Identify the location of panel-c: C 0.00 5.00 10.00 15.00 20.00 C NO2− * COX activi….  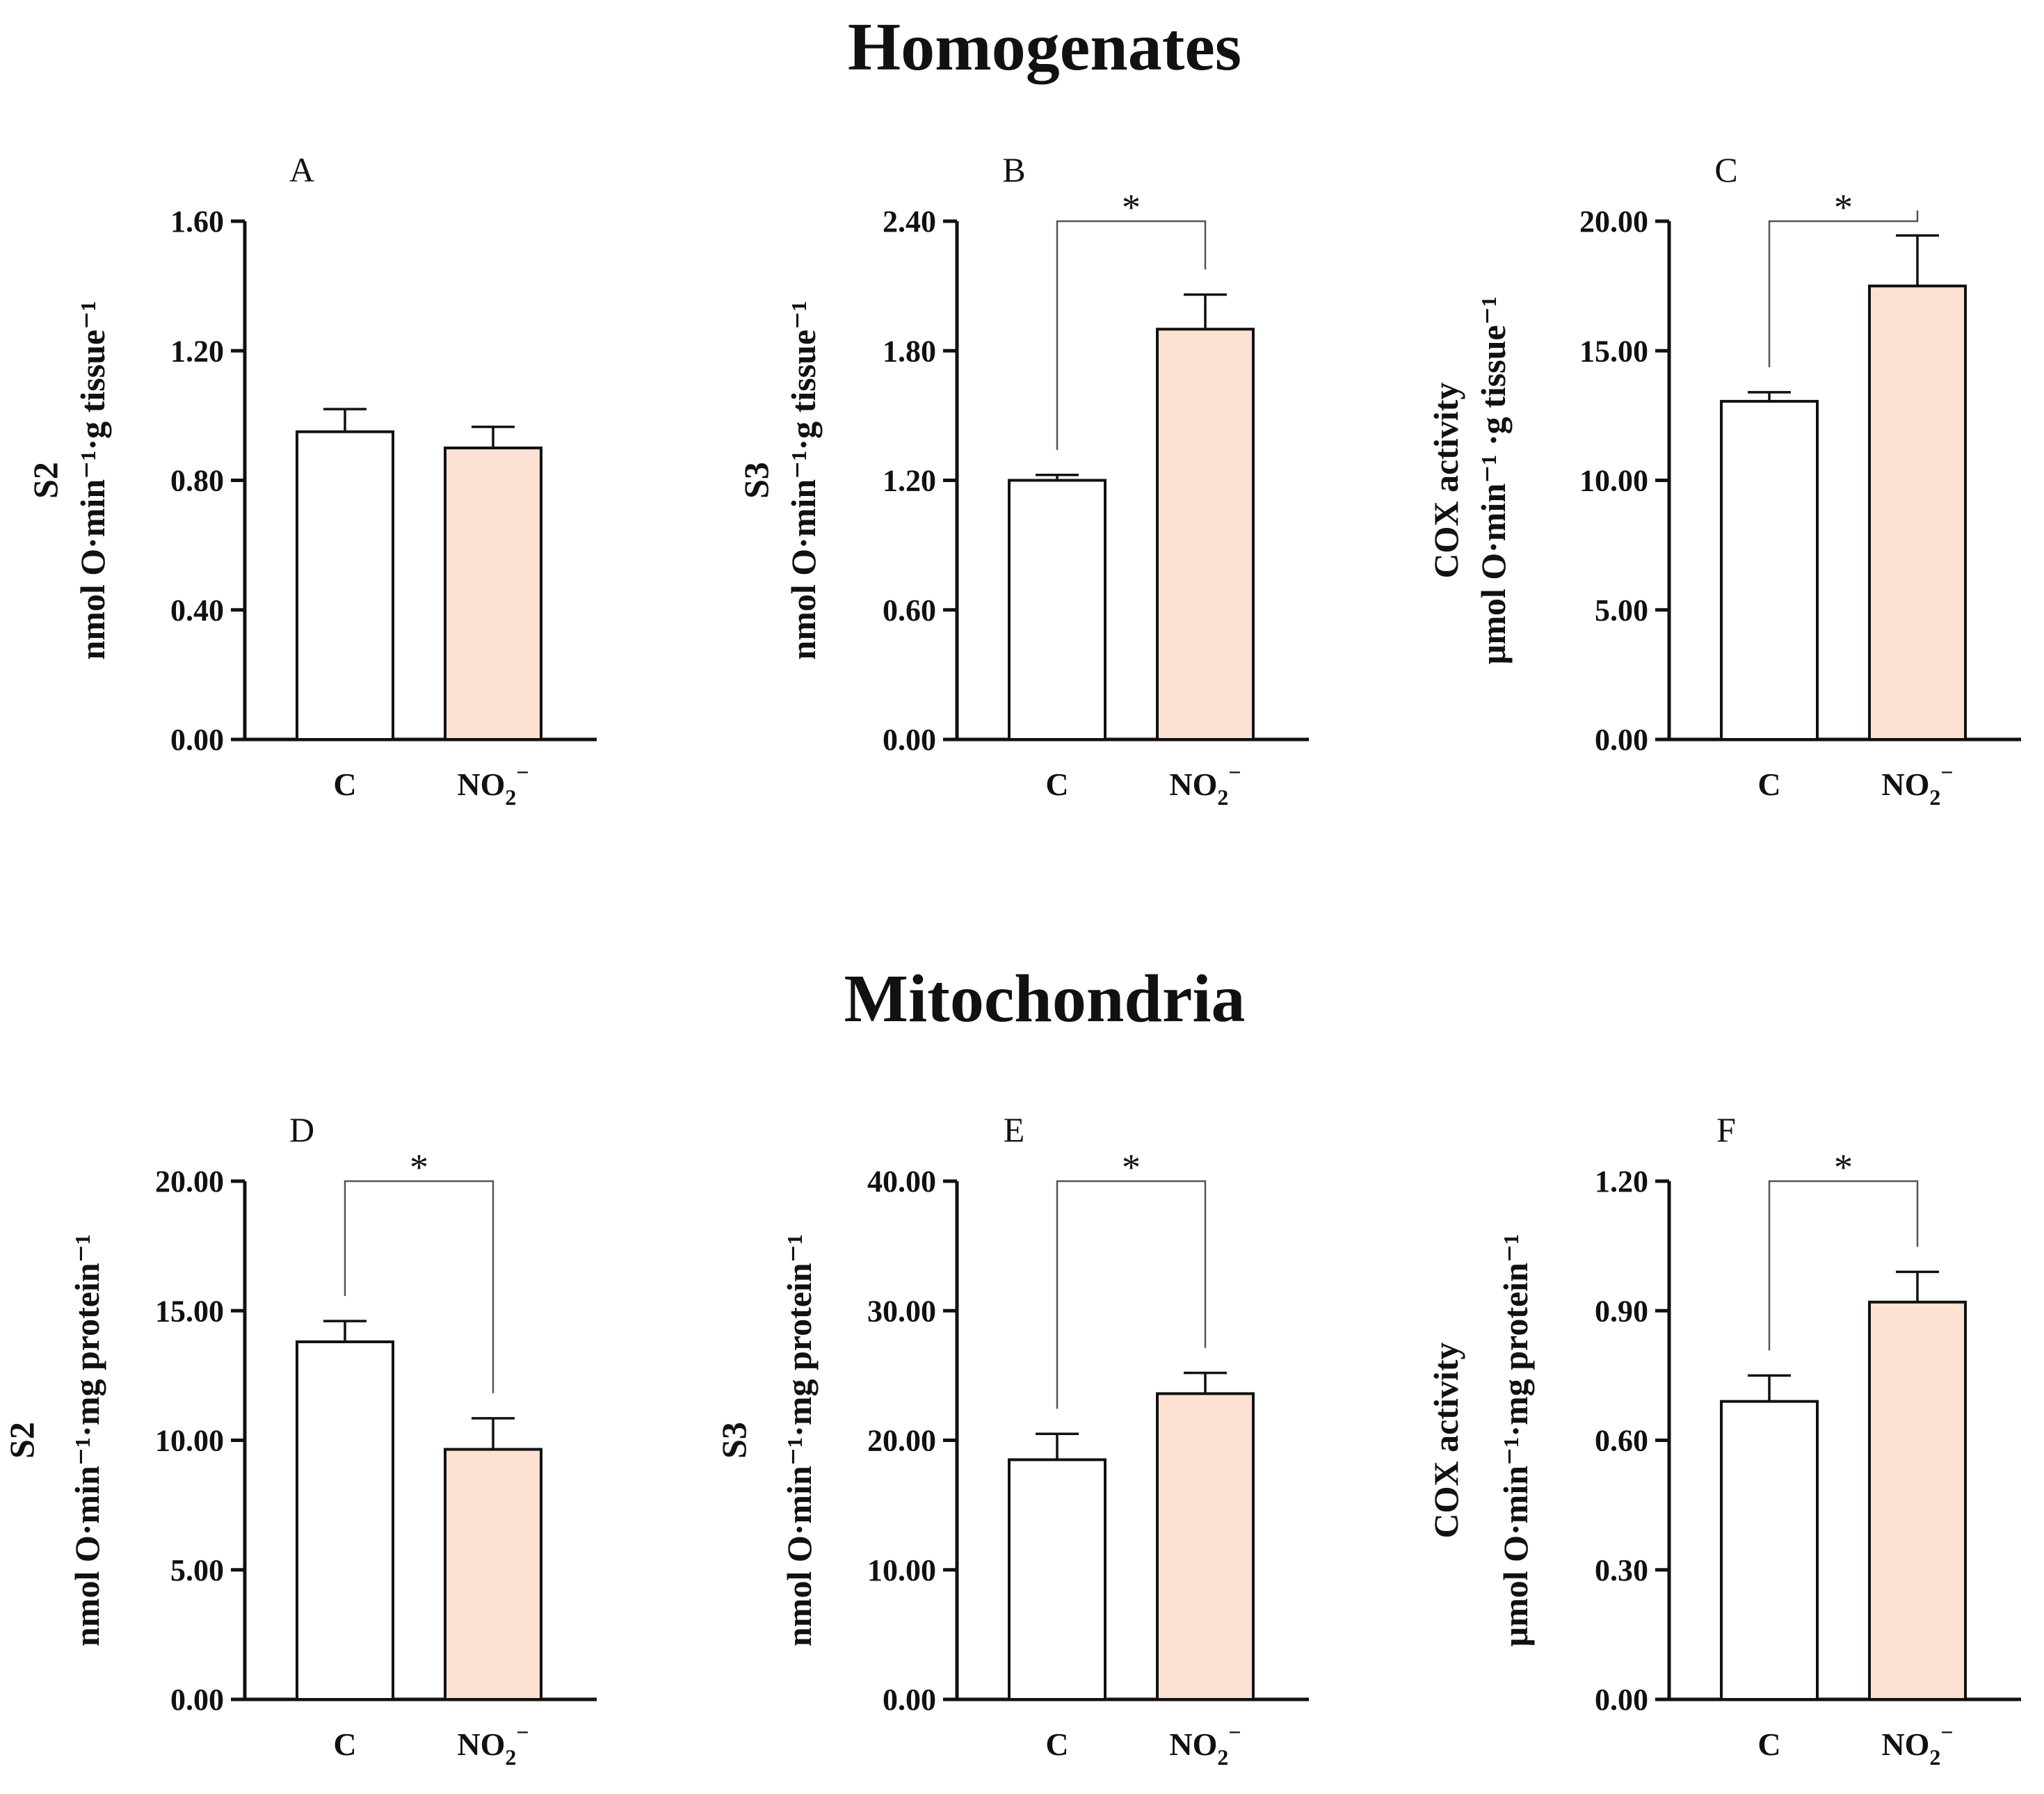
(1723, 480).